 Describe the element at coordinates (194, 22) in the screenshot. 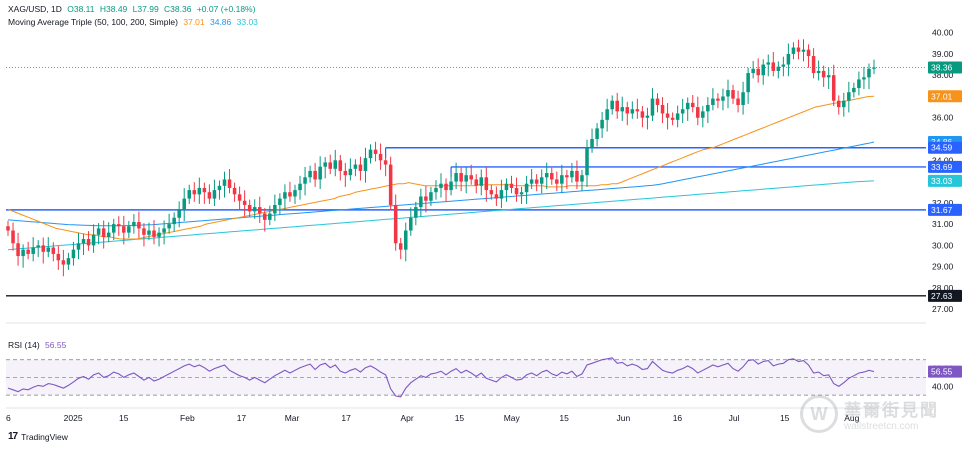

I see `ma50-value: 37.01` at that location.